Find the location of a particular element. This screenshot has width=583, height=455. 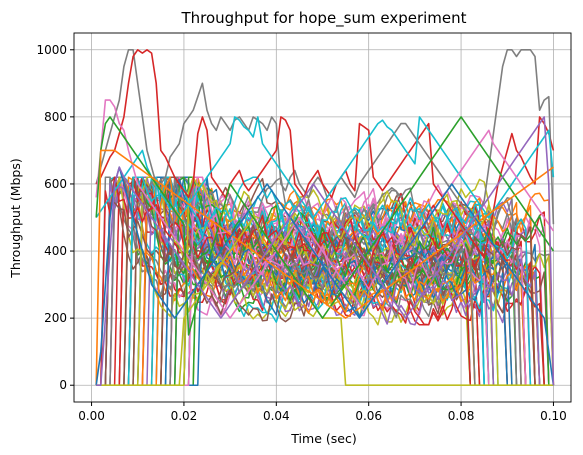

x-axis-label: Time (sec) is located at coordinates (323, 438).